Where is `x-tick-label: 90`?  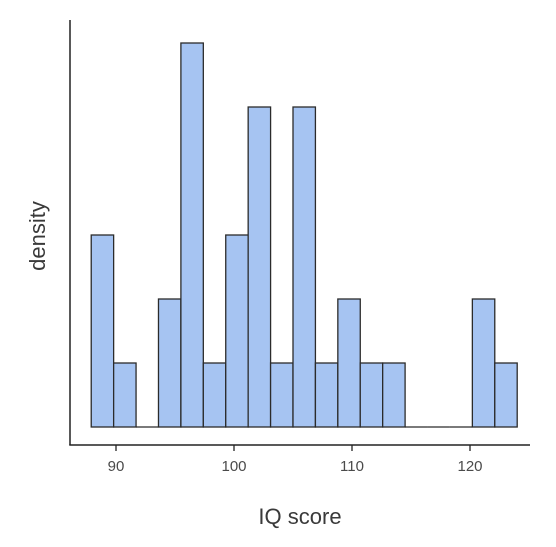 x-tick-label: 90 is located at coordinates (116, 466).